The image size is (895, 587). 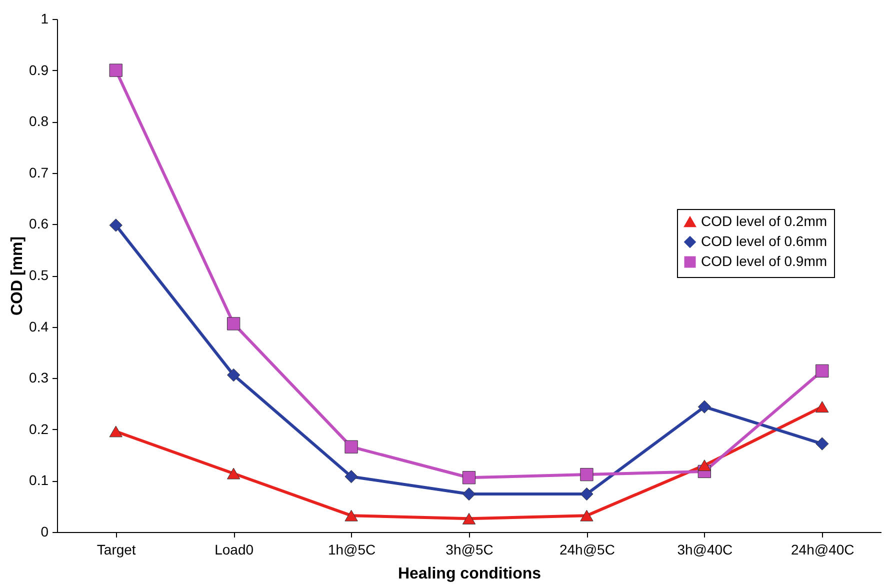 What do you see at coordinates (352, 550) in the screenshot?
I see `x-tick-label: 1h@5C` at bounding box center [352, 550].